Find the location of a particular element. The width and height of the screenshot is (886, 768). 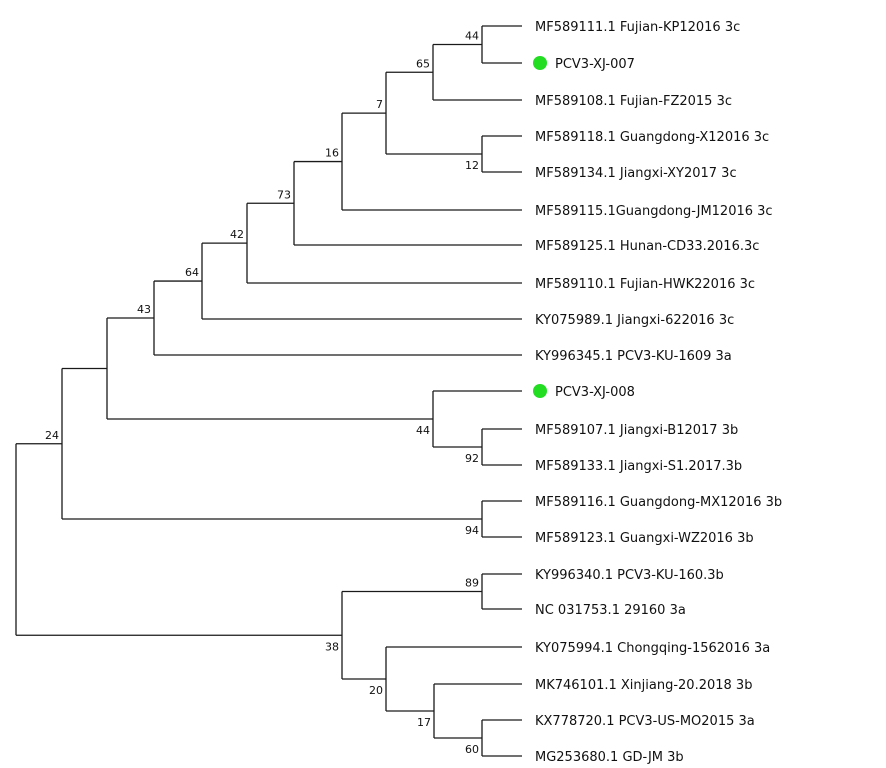

bootstrap-value: 16 is located at coordinates (332, 153).